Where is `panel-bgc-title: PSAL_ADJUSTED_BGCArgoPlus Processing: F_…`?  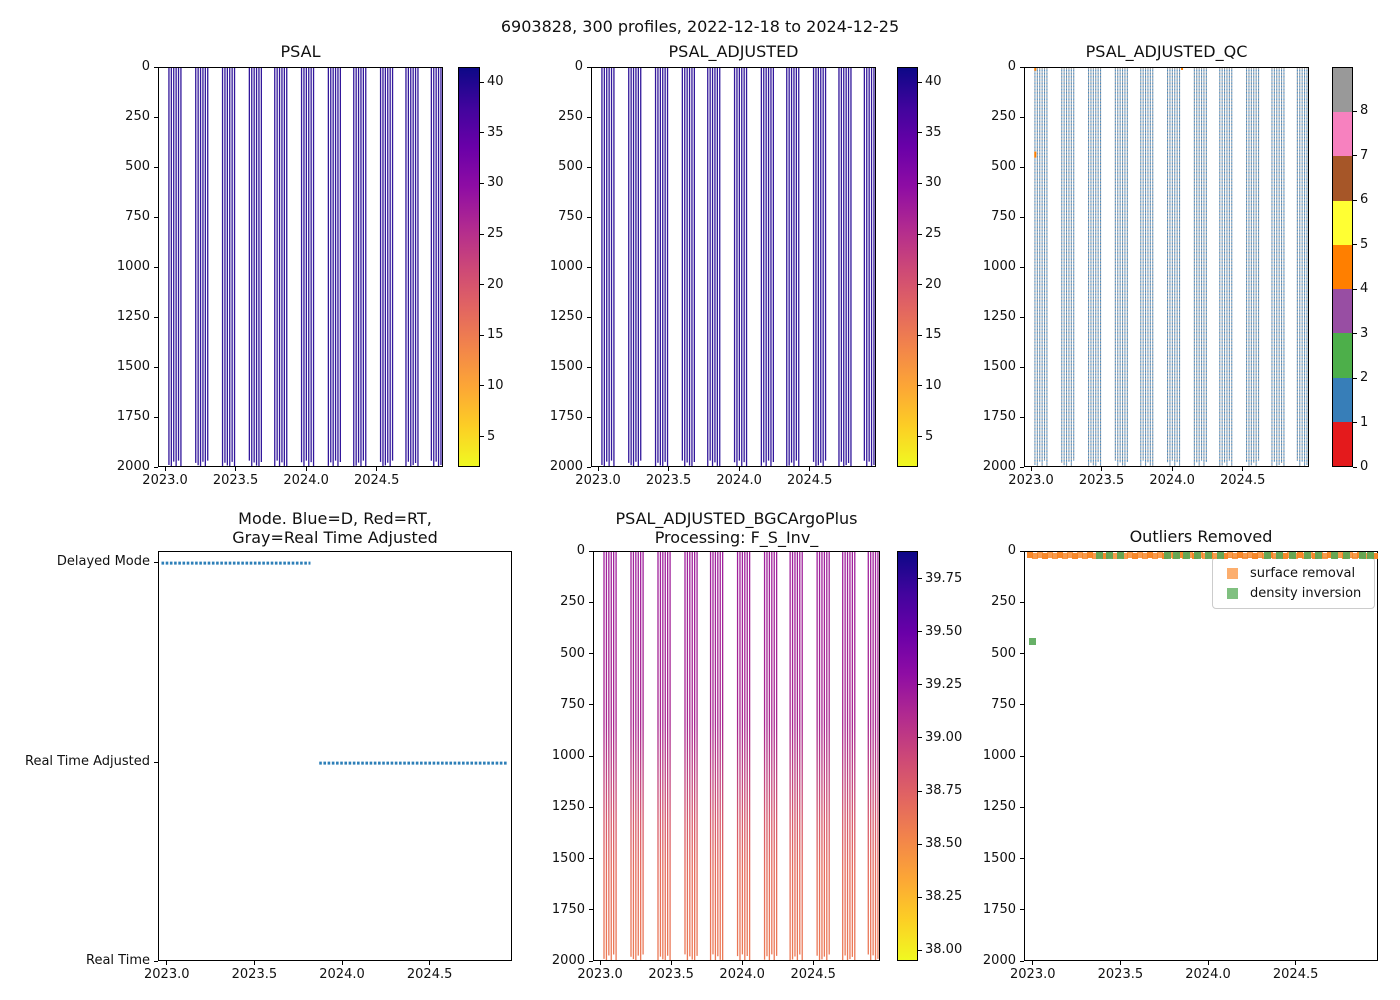
panel-bgc-title: PSAL_ADJUSTED_BGCArgoPlus Processing: F_… is located at coordinates (736, 528).